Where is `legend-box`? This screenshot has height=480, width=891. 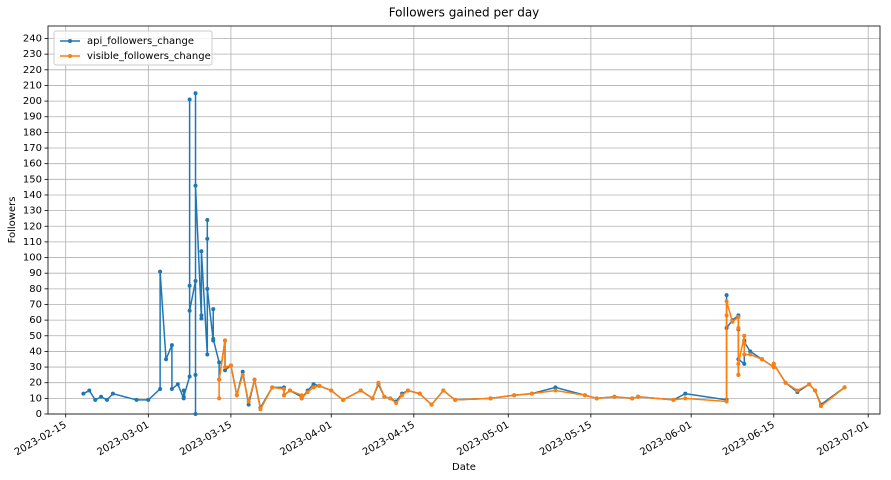 legend-box is located at coordinates (133, 48).